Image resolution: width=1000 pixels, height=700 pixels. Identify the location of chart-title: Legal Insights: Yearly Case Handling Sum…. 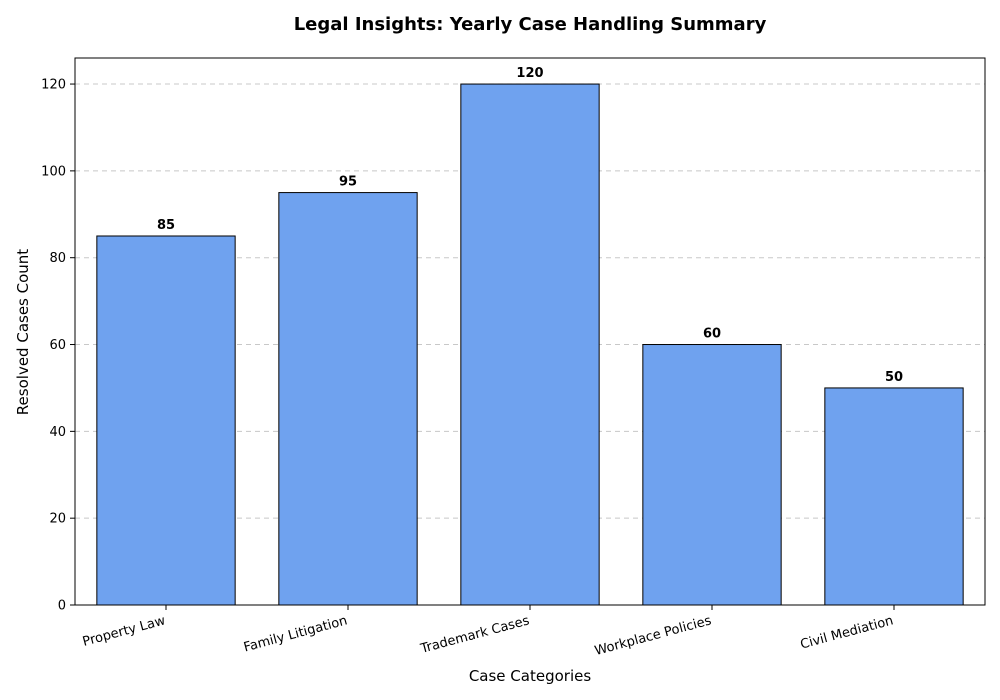
(530, 24).